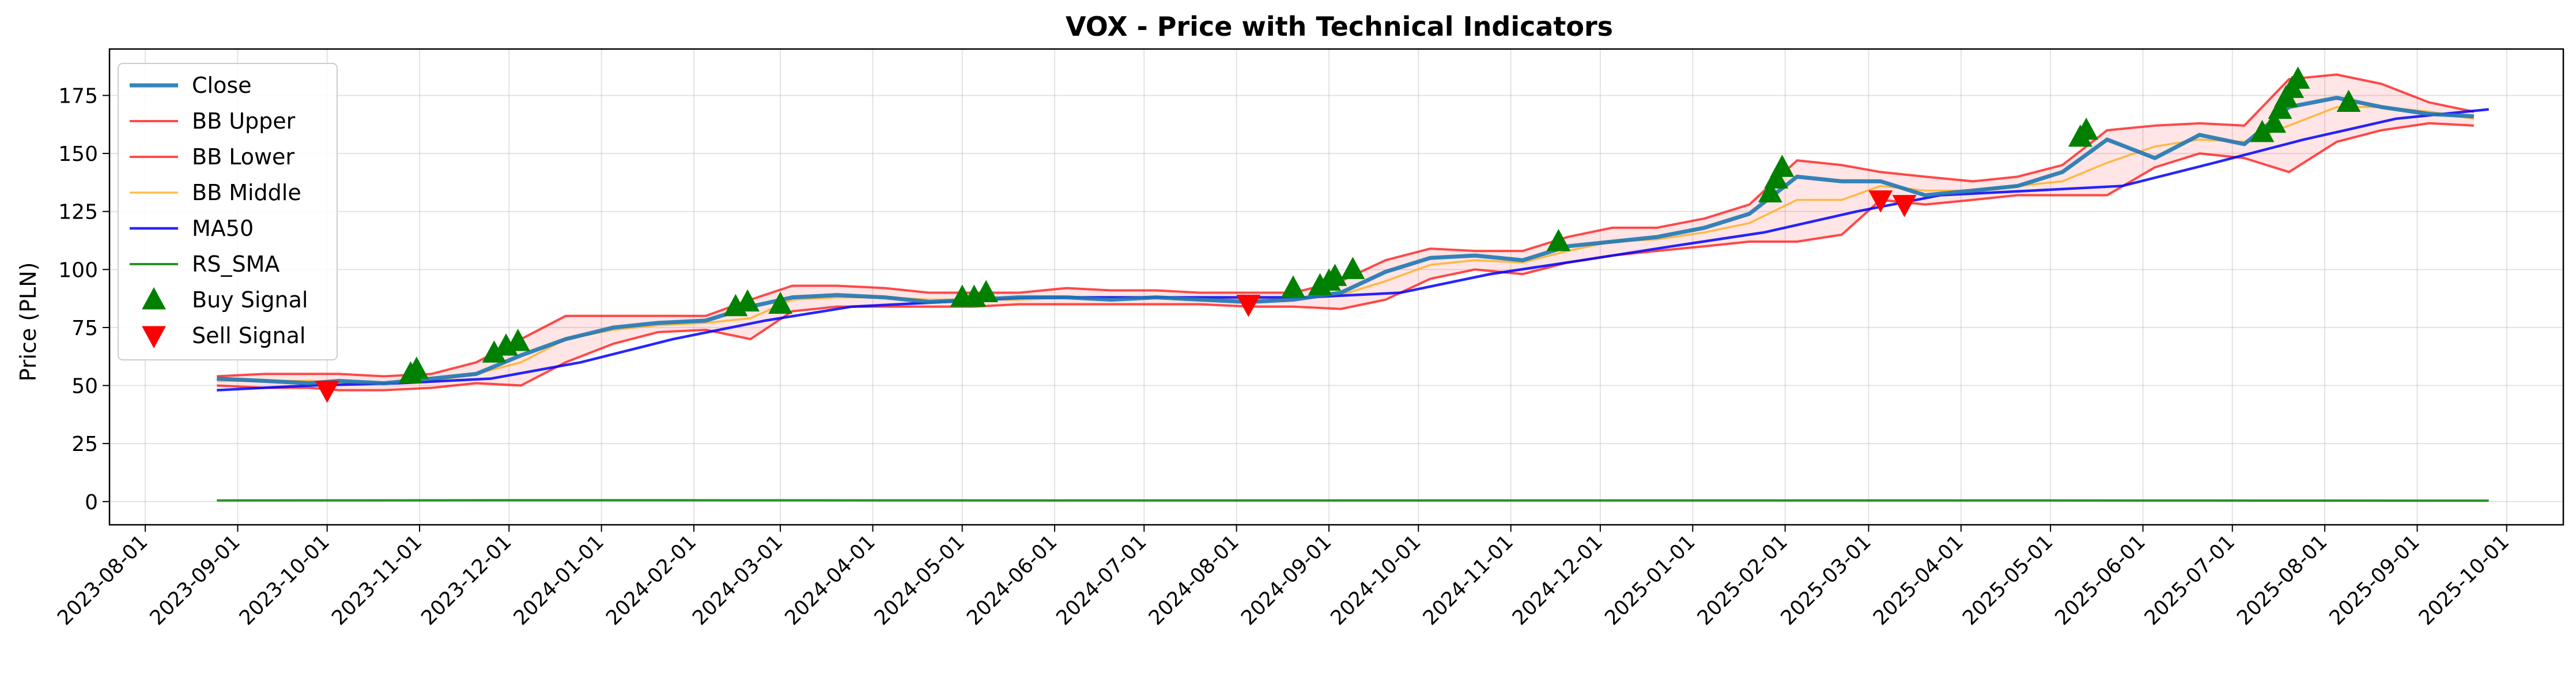 The width and height of the screenshot is (2576, 673). Describe the element at coordinates (222, 85) in the screenshot. I see `legend-label-close: Close` at that location.